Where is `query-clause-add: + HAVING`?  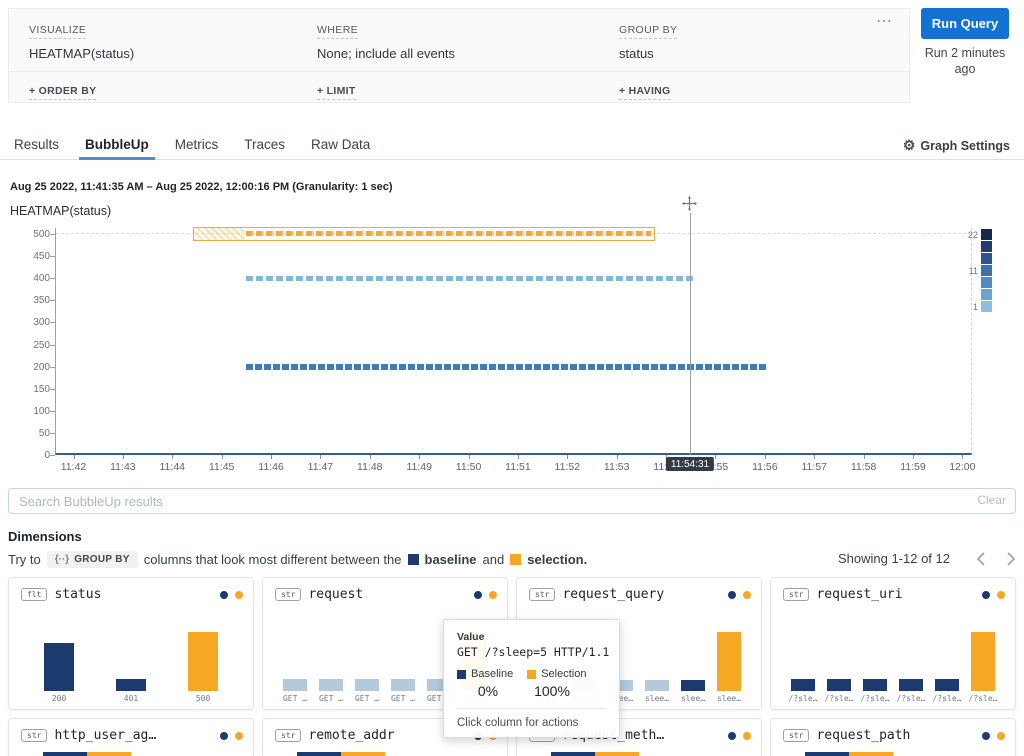 query-clause-add: + HAVING is located at coordinates (763, 91).